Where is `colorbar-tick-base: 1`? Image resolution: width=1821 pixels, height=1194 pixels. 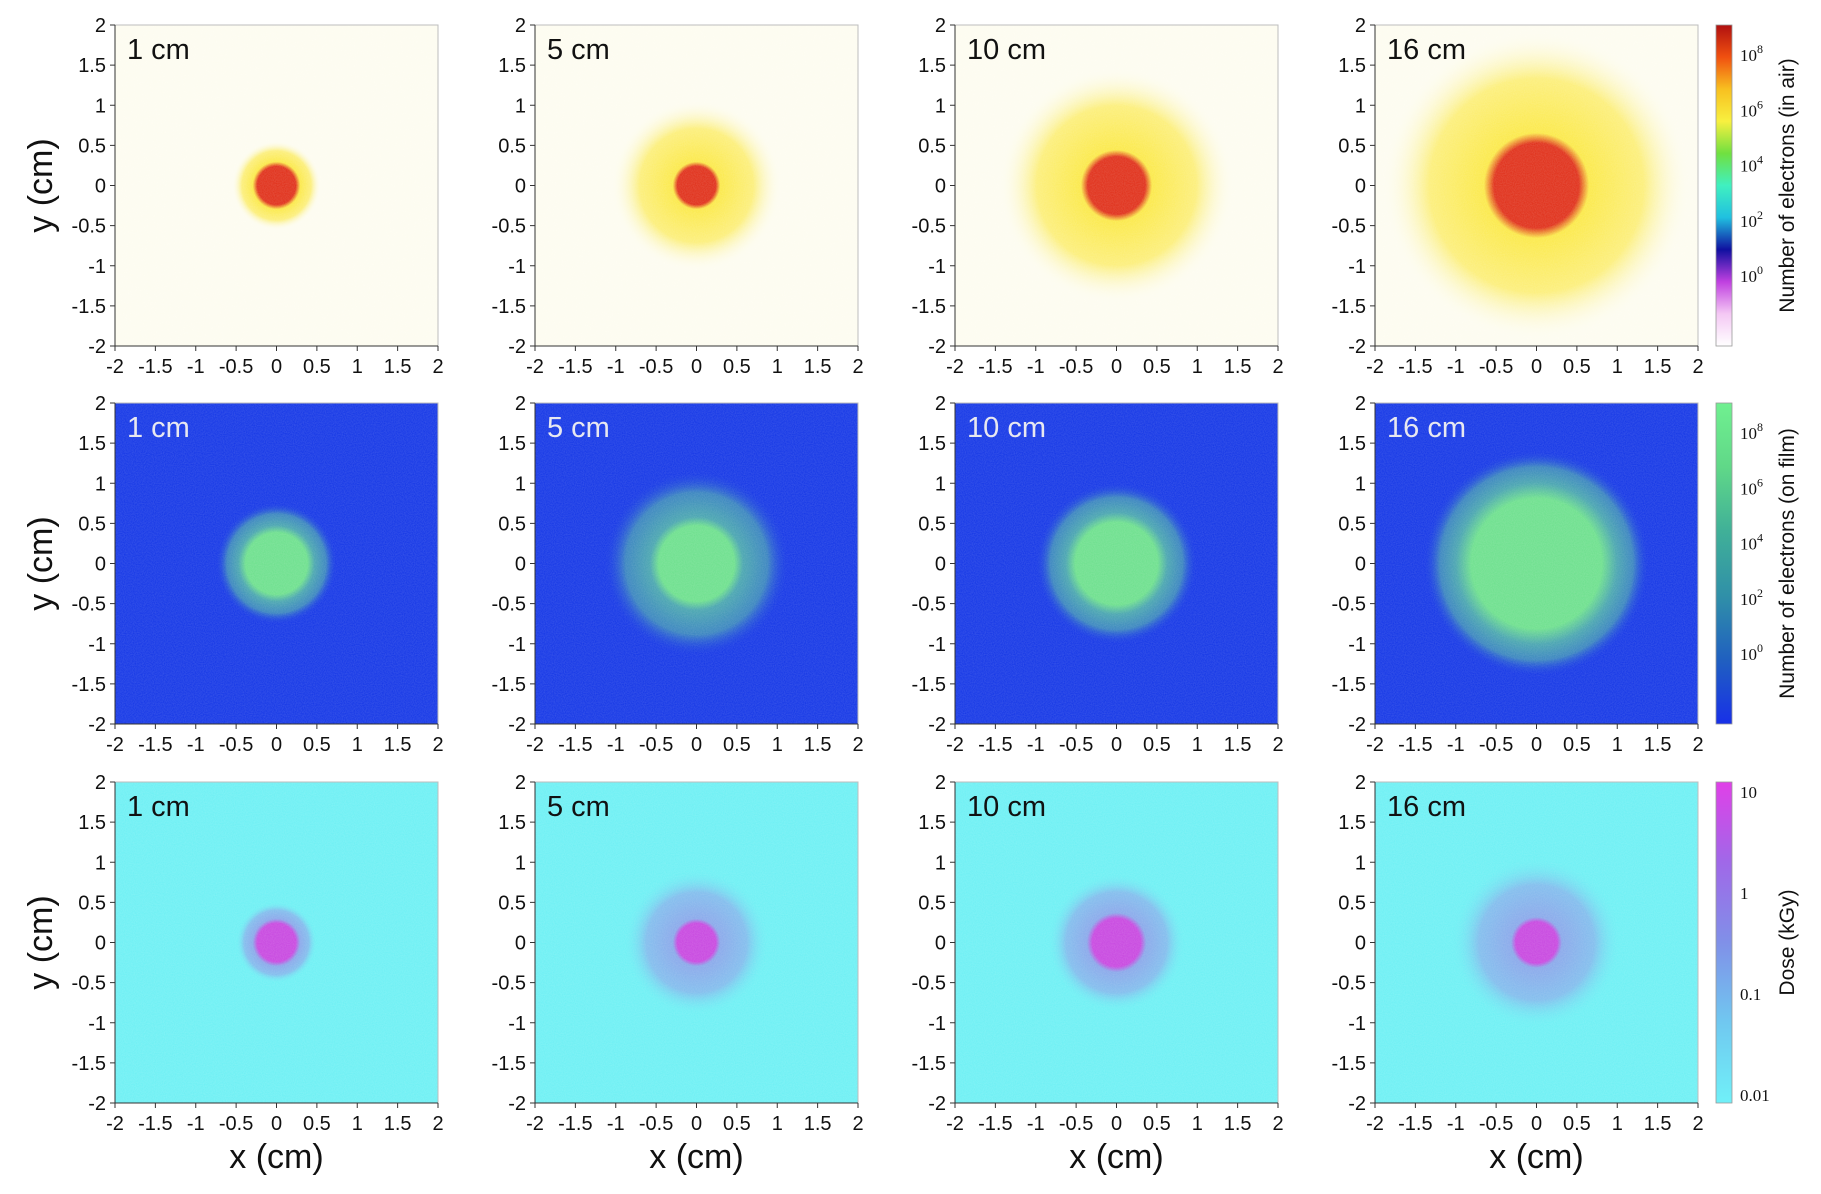 colorbar-tick-base: 1 is located at coordinates (1744, 893).